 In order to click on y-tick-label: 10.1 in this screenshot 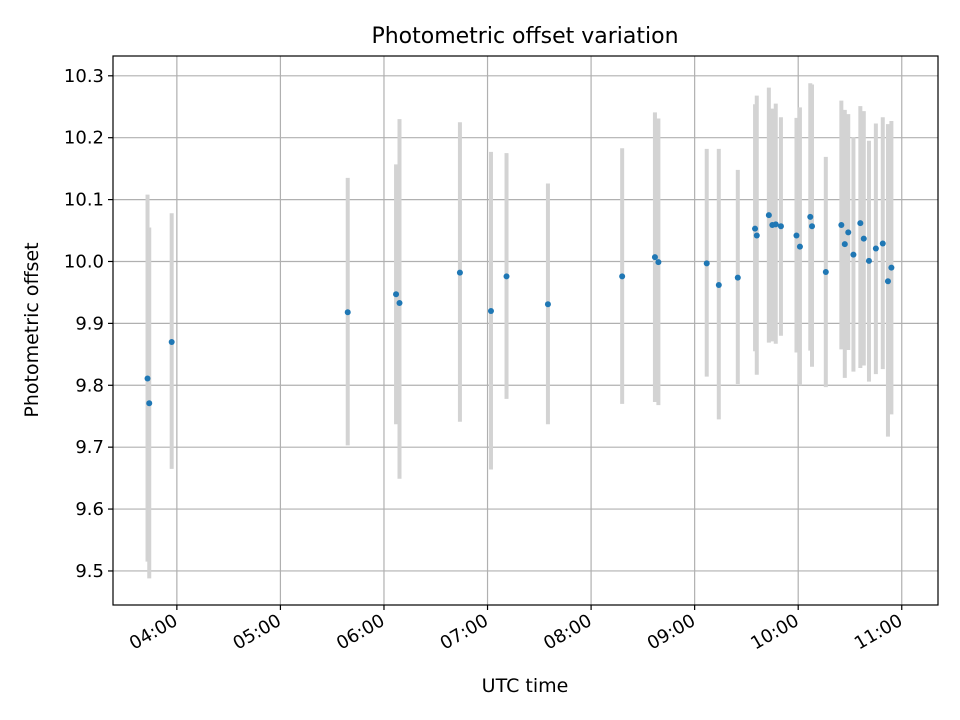, I will do `click(84, 200)`.